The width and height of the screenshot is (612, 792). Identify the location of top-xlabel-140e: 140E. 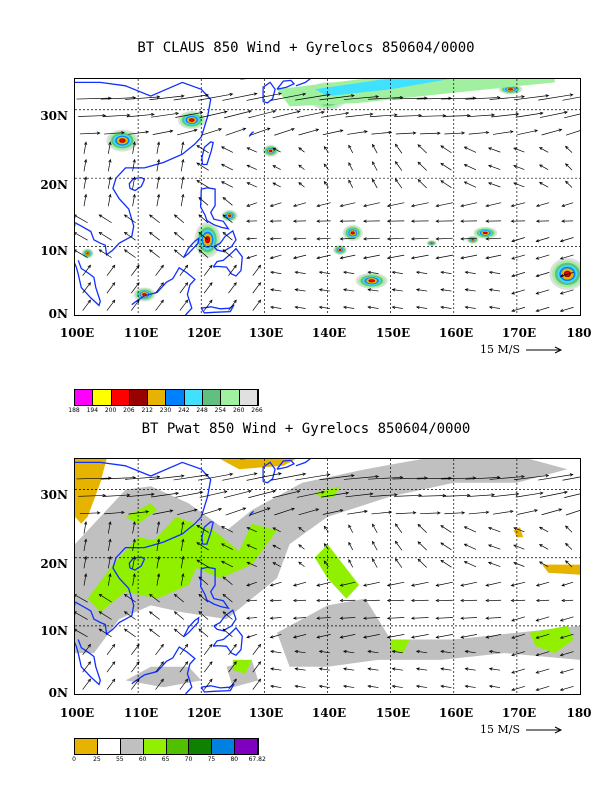
(329, 333).